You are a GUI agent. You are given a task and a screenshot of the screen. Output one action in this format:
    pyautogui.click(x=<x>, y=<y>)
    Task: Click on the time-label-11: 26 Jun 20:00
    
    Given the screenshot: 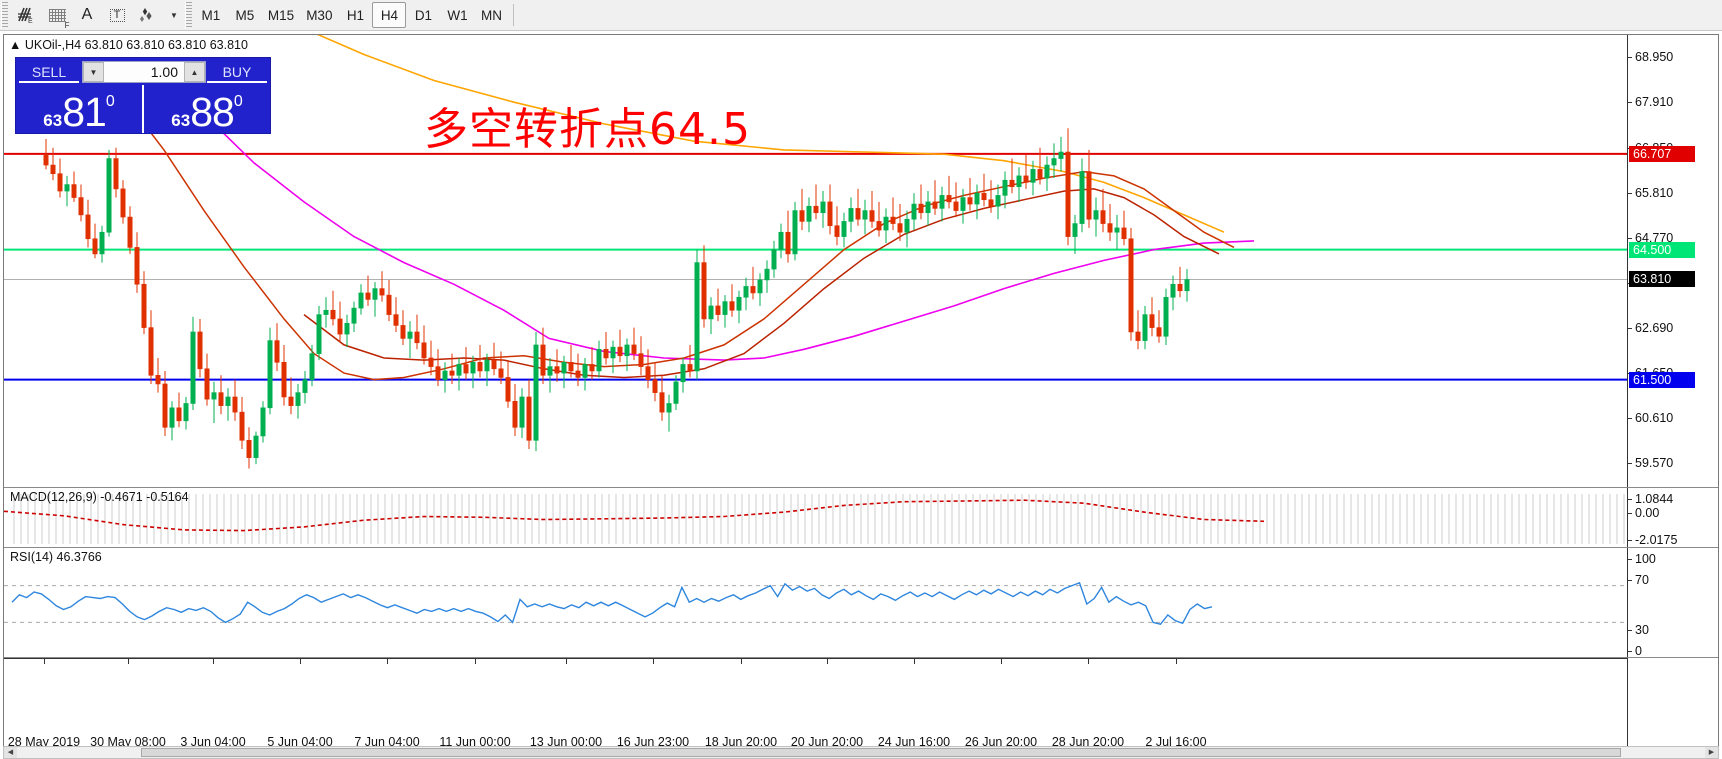 What is the action you would take?
    pyautogui.click(x=1001, y=742)
    